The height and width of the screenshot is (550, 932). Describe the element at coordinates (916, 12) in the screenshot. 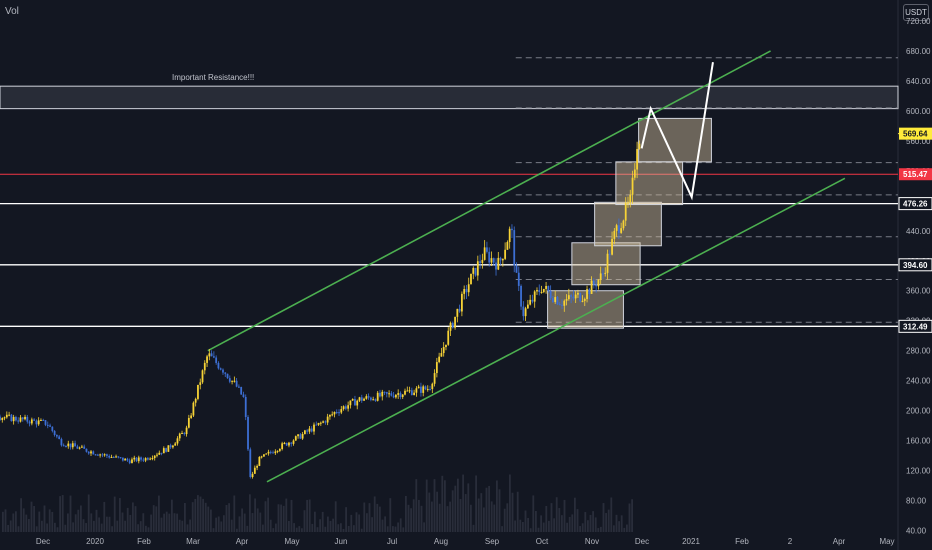

I see `currency-button: USDT` at that location.